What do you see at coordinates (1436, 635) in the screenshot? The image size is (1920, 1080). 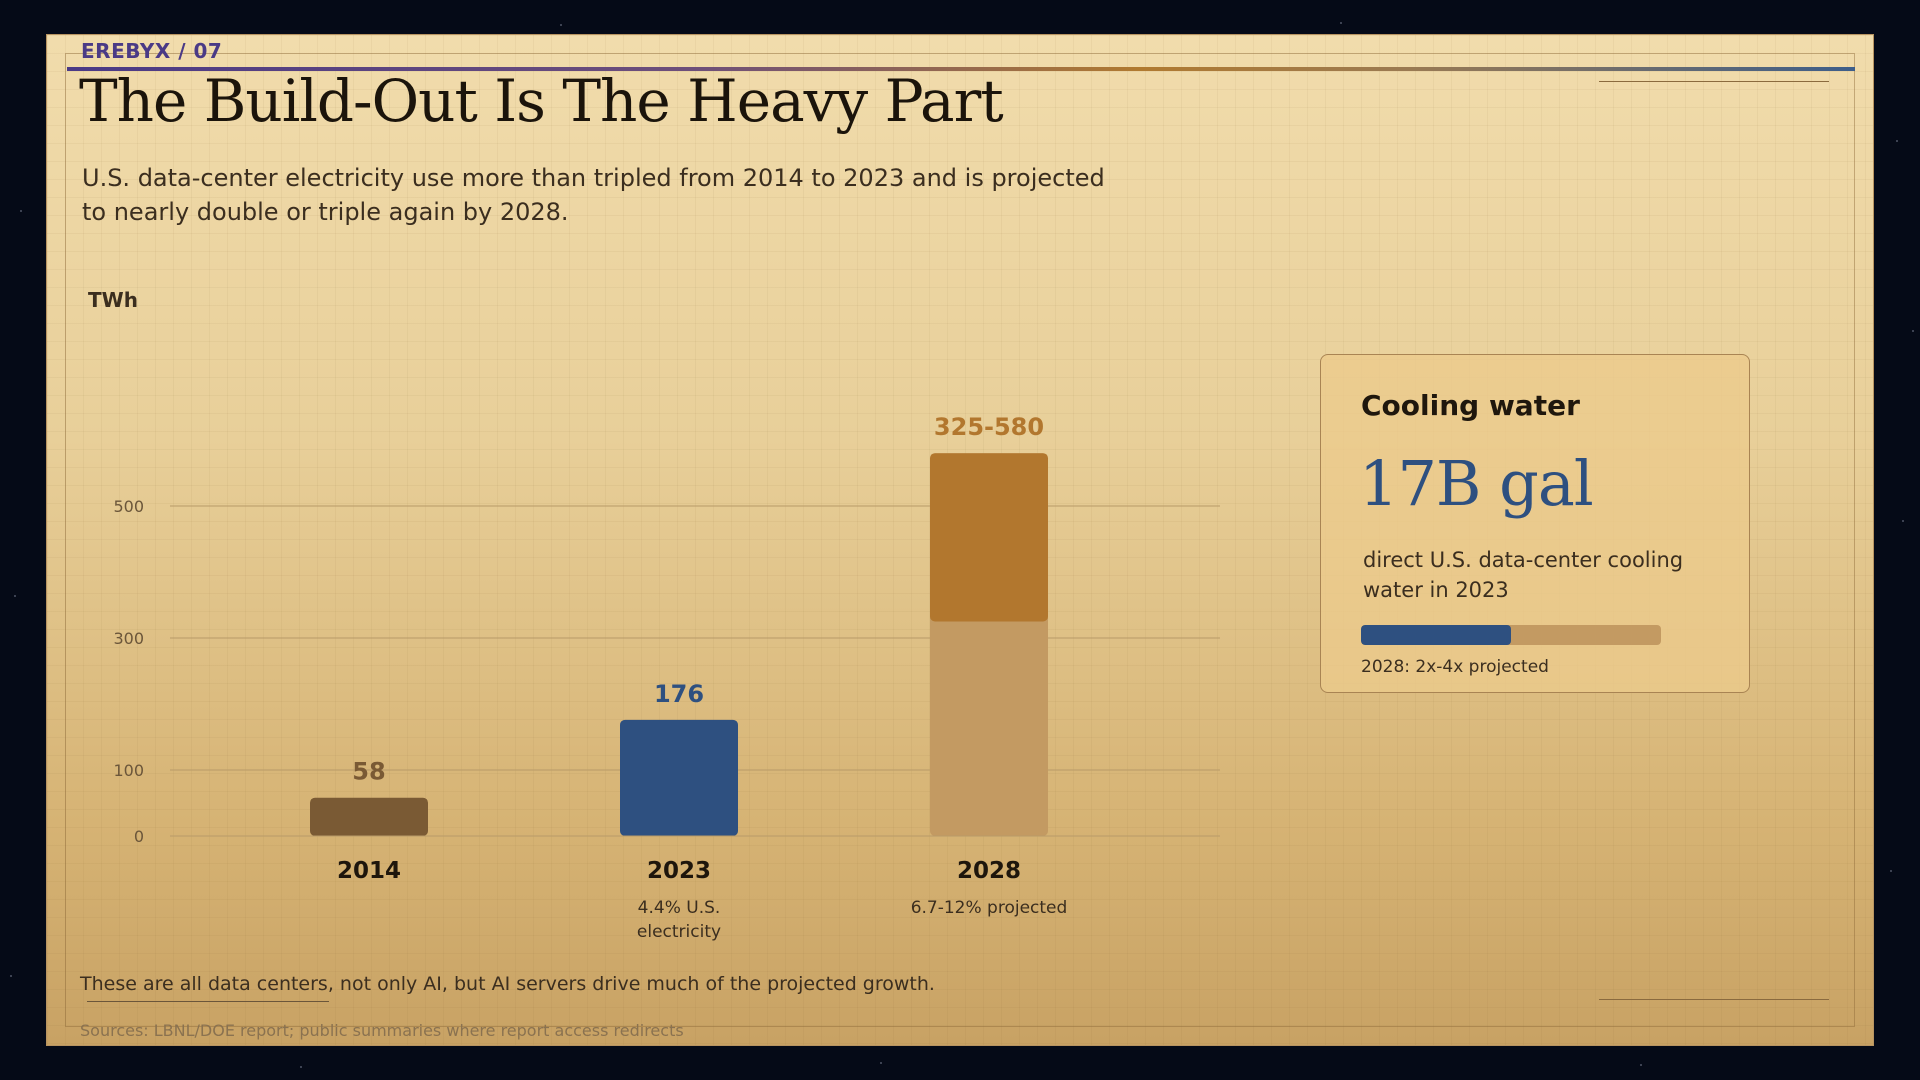 I see `cooling-progress-fill` at bounding box center [1436, 635].